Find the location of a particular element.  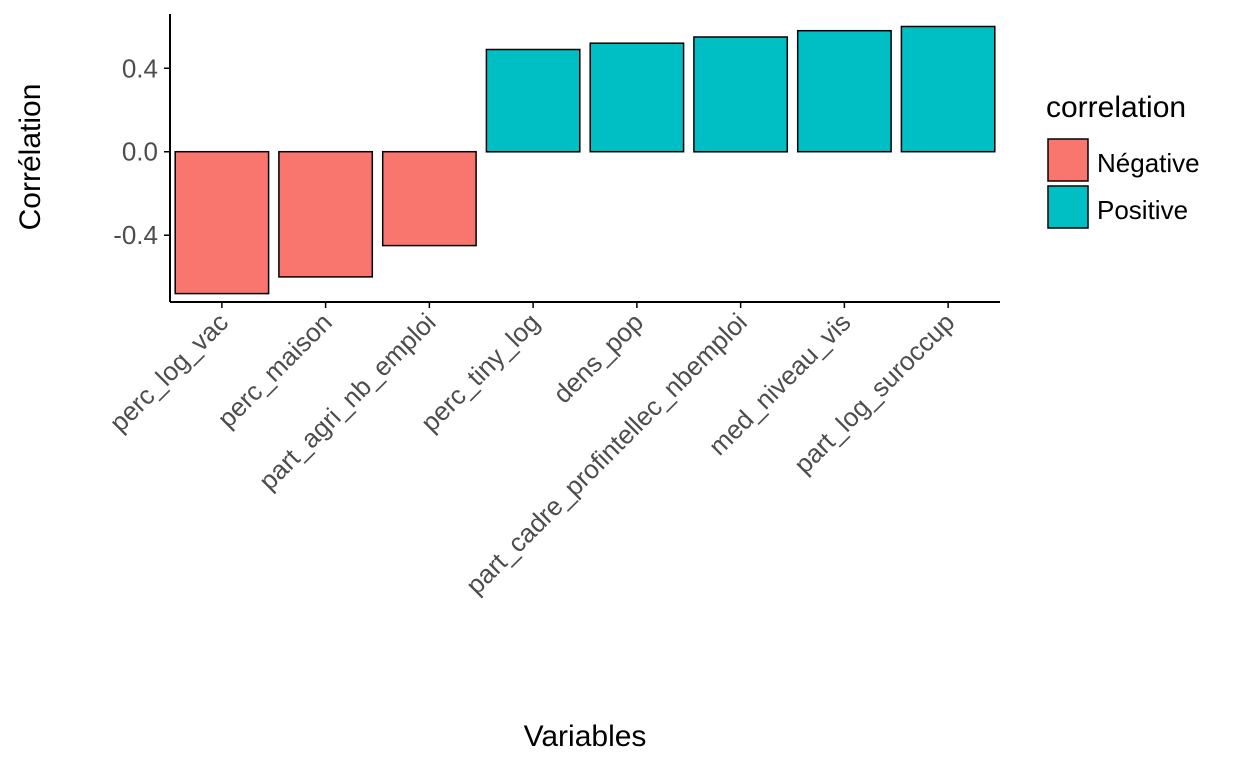

y-tick-label: -0.4 is located at coordinates (135, 235).